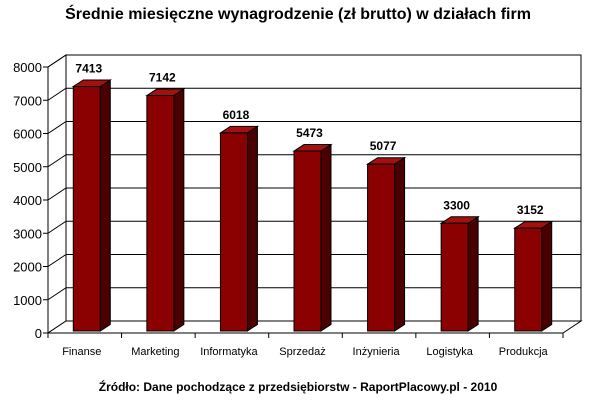  What do you see at coordinates (309, 133) in the screenshot?
I see `data-label: 5473` at bounding box center [309, 133].